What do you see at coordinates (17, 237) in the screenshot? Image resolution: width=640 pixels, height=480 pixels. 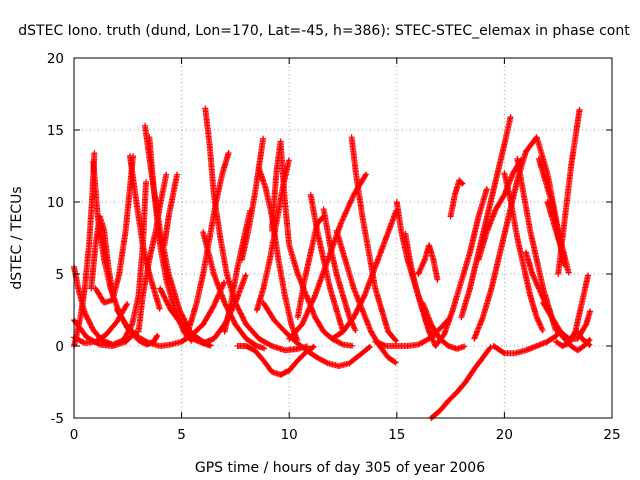 I see `y-axis-label: dSTEC / TECUs` at bounding box center [17, 237].